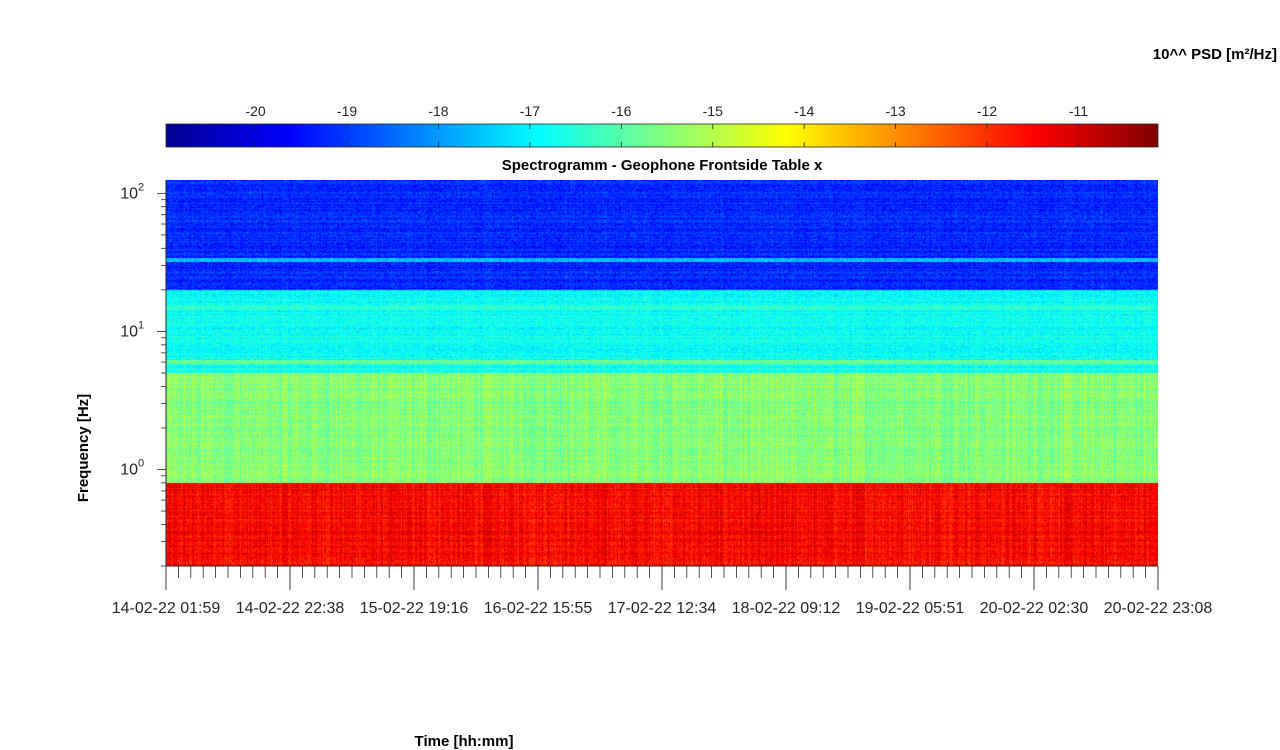 This screenshot has width=1280, height=750. Describe the element at coordinates (910, 608) in the screenshot. I see `x-tick-label: 19-02-22 05:51` at that location.